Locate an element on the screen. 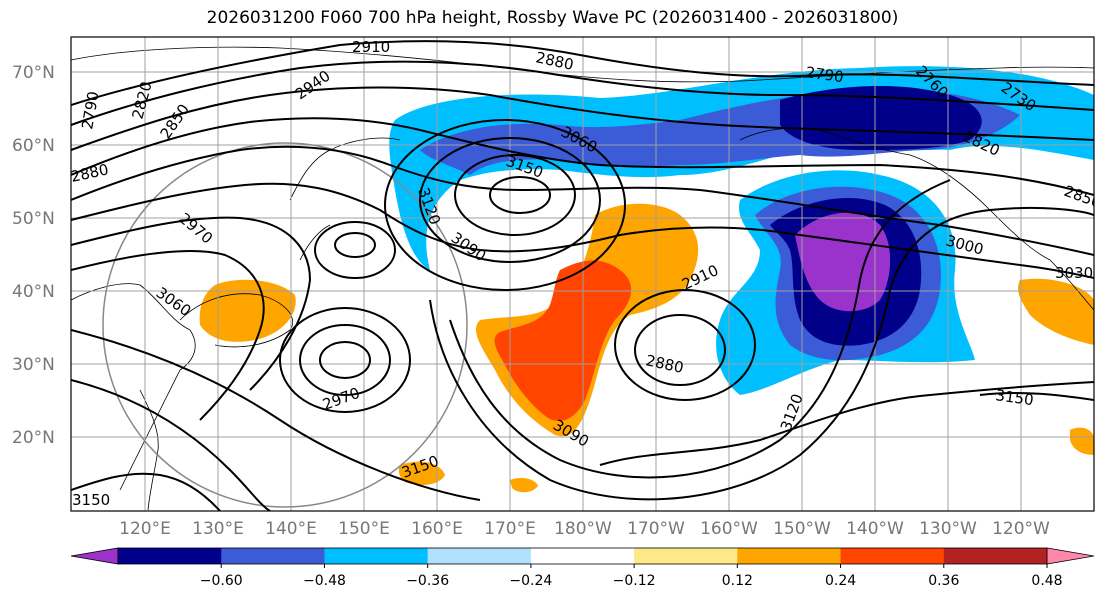  lat-label: 60°N is located at coordinates (33, 146).